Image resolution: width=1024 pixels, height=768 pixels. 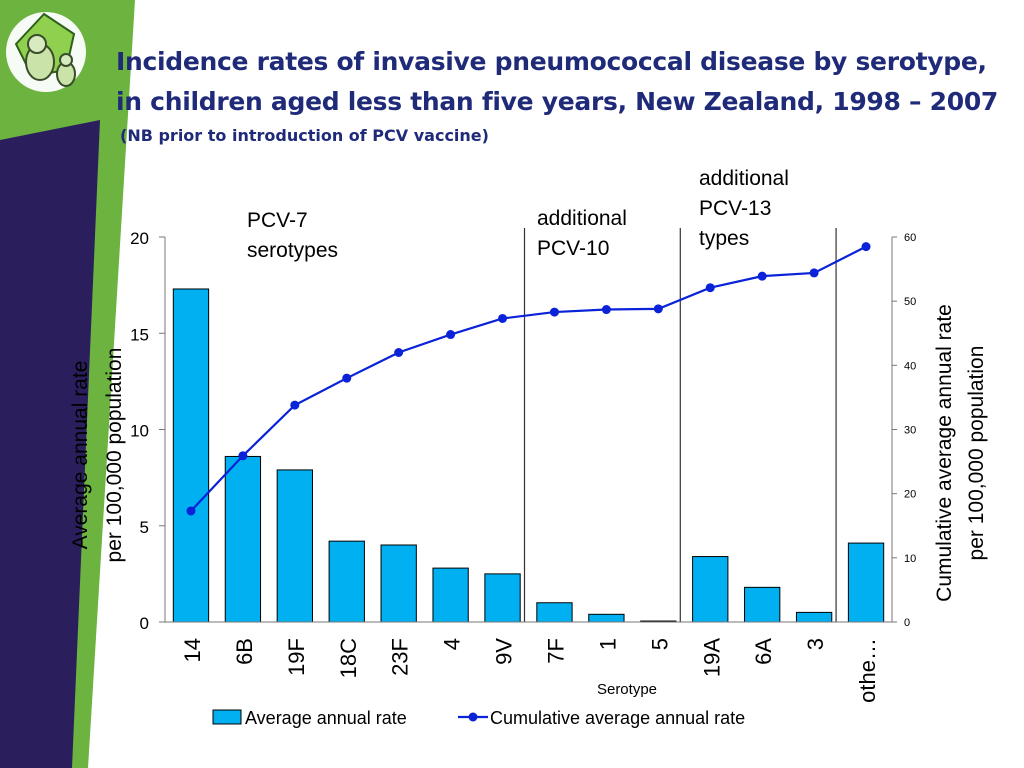 What do you see at coordinates (910, 559) in the screenshot?
I see `y2-tick-label-10: 10` at bounding box center [910, 559].